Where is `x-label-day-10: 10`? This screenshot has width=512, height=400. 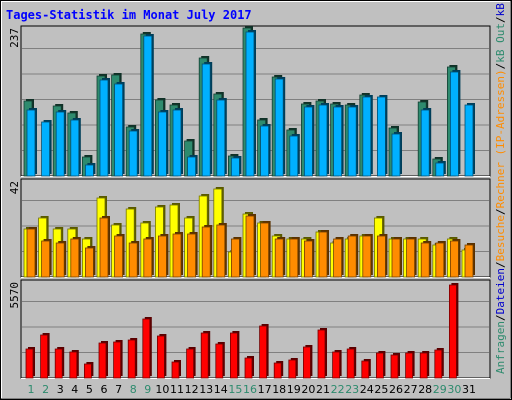
x-label-day-10: 10 is located at coordinates (162, 389).